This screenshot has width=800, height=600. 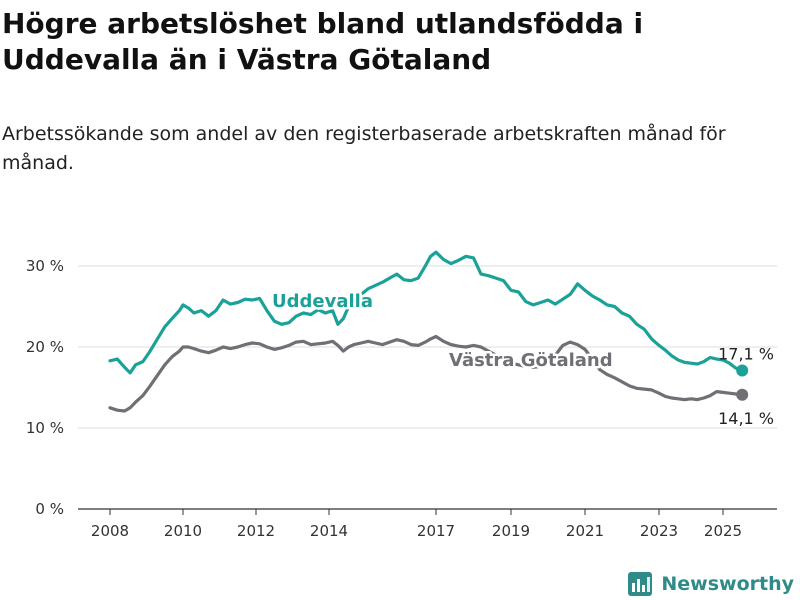 I want to click on series-labels: 17,1 % 14,1 % Uddevalla Västra Götaland, so click(x=522, y=358).